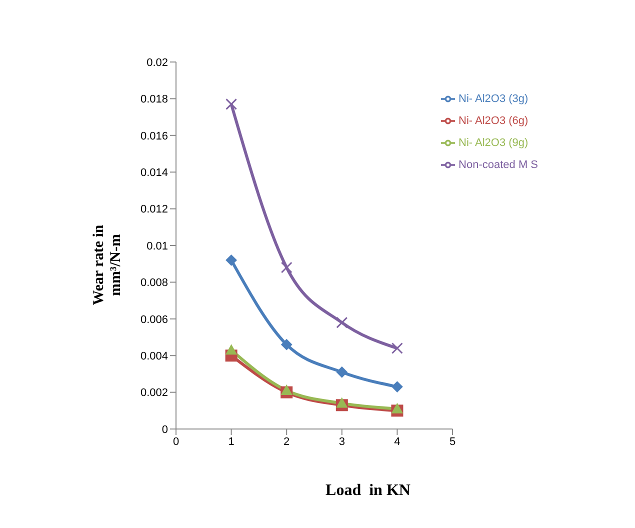 This screenshot has height=528, width=635. What do you see at coordinates (397, 442) in the screenshot?
I see `x-tick-label: 4` at bounding box center [397, 442].